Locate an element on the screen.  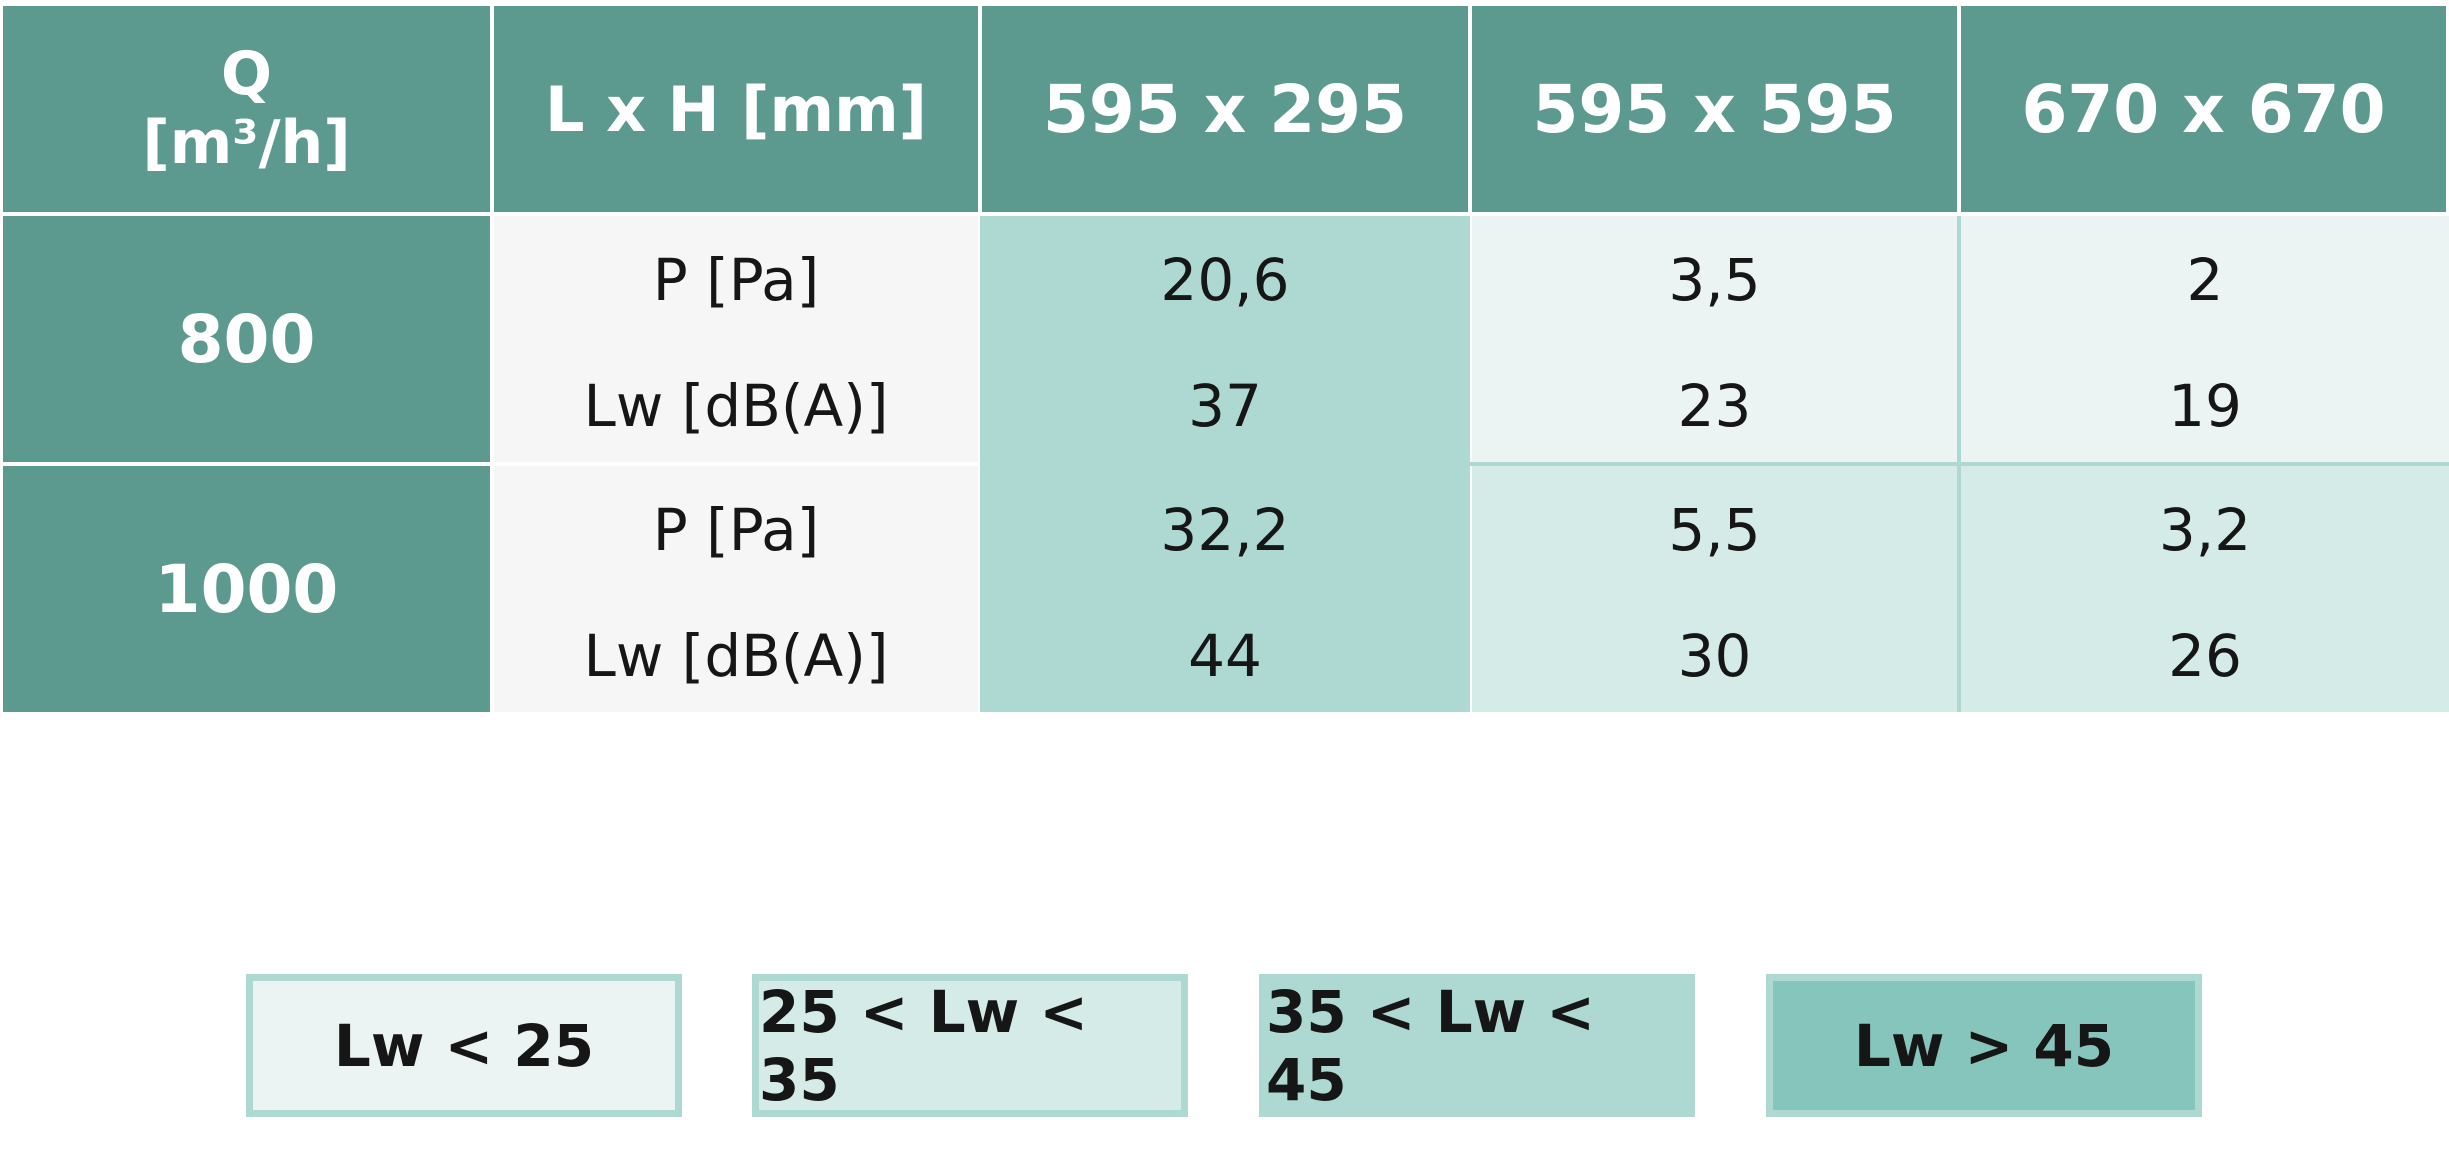
pressure-value: 3,5 is located at coordinates (1714, 280).